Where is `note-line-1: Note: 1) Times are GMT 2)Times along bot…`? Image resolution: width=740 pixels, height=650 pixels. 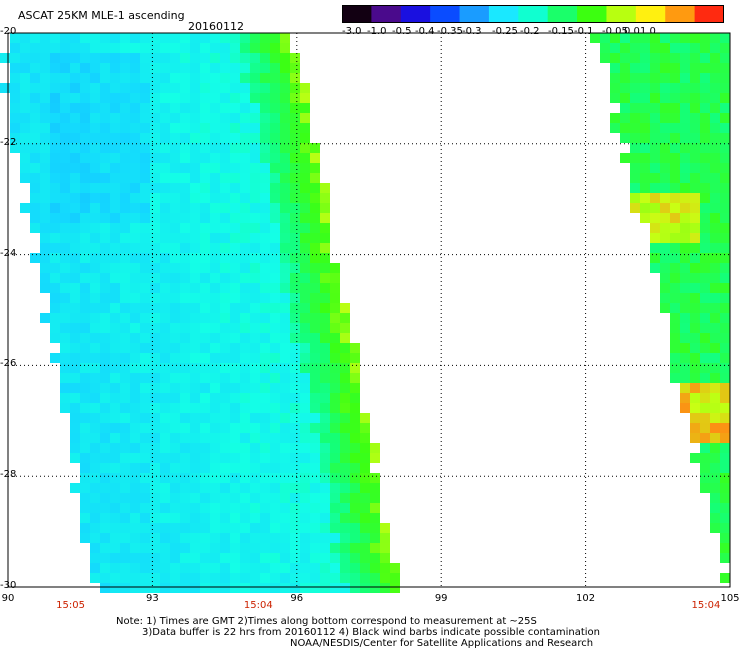
note-line-1: Note: 1) Times are GMT 2)Times along bot… is located at coordinates (326, 621).